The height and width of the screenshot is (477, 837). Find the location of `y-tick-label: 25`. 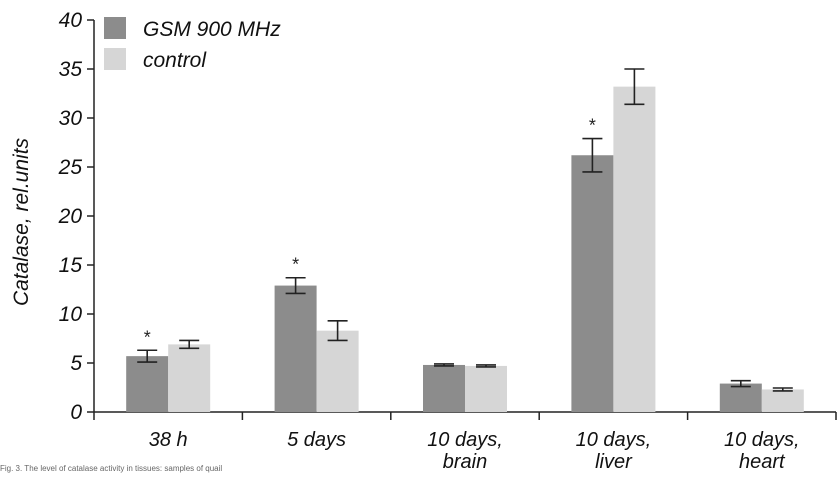

y-tick-label: 25 is located at coordinates (70, 167).